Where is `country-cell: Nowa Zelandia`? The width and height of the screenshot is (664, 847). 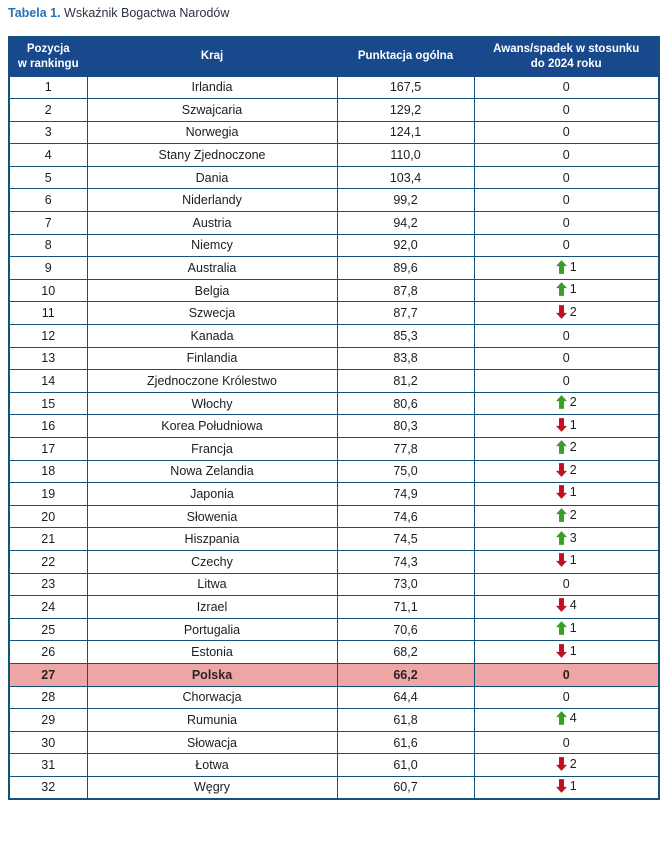 country-cell: Nowa Zelandia is located at coordinates (212, 471).